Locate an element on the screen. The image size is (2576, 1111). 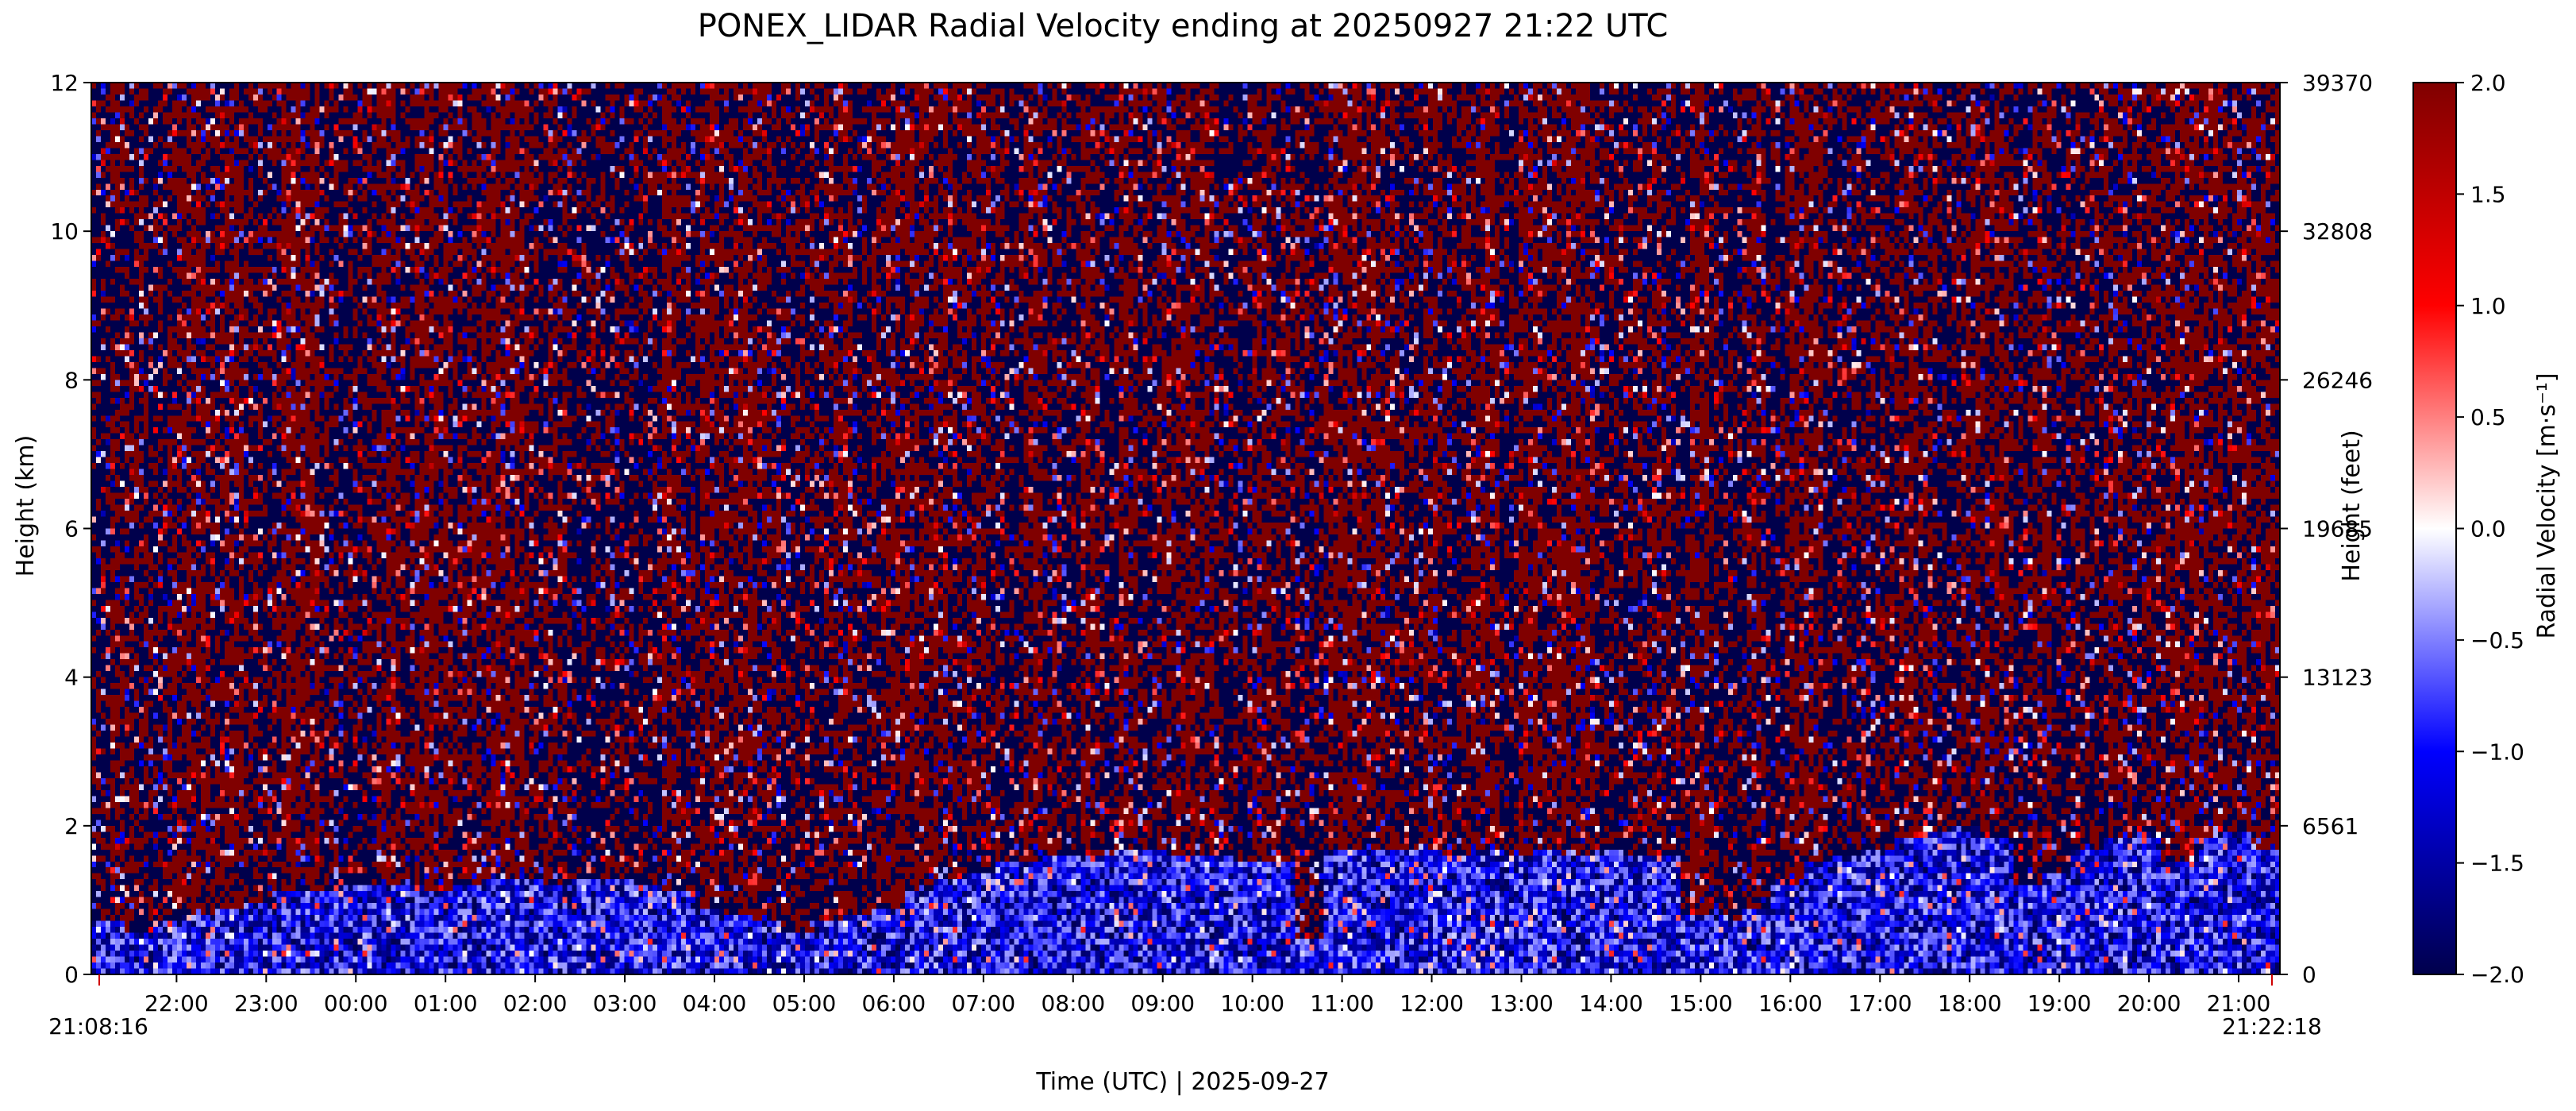
x-tick-label: 09:00 is located at coordinates (1162, 1003).